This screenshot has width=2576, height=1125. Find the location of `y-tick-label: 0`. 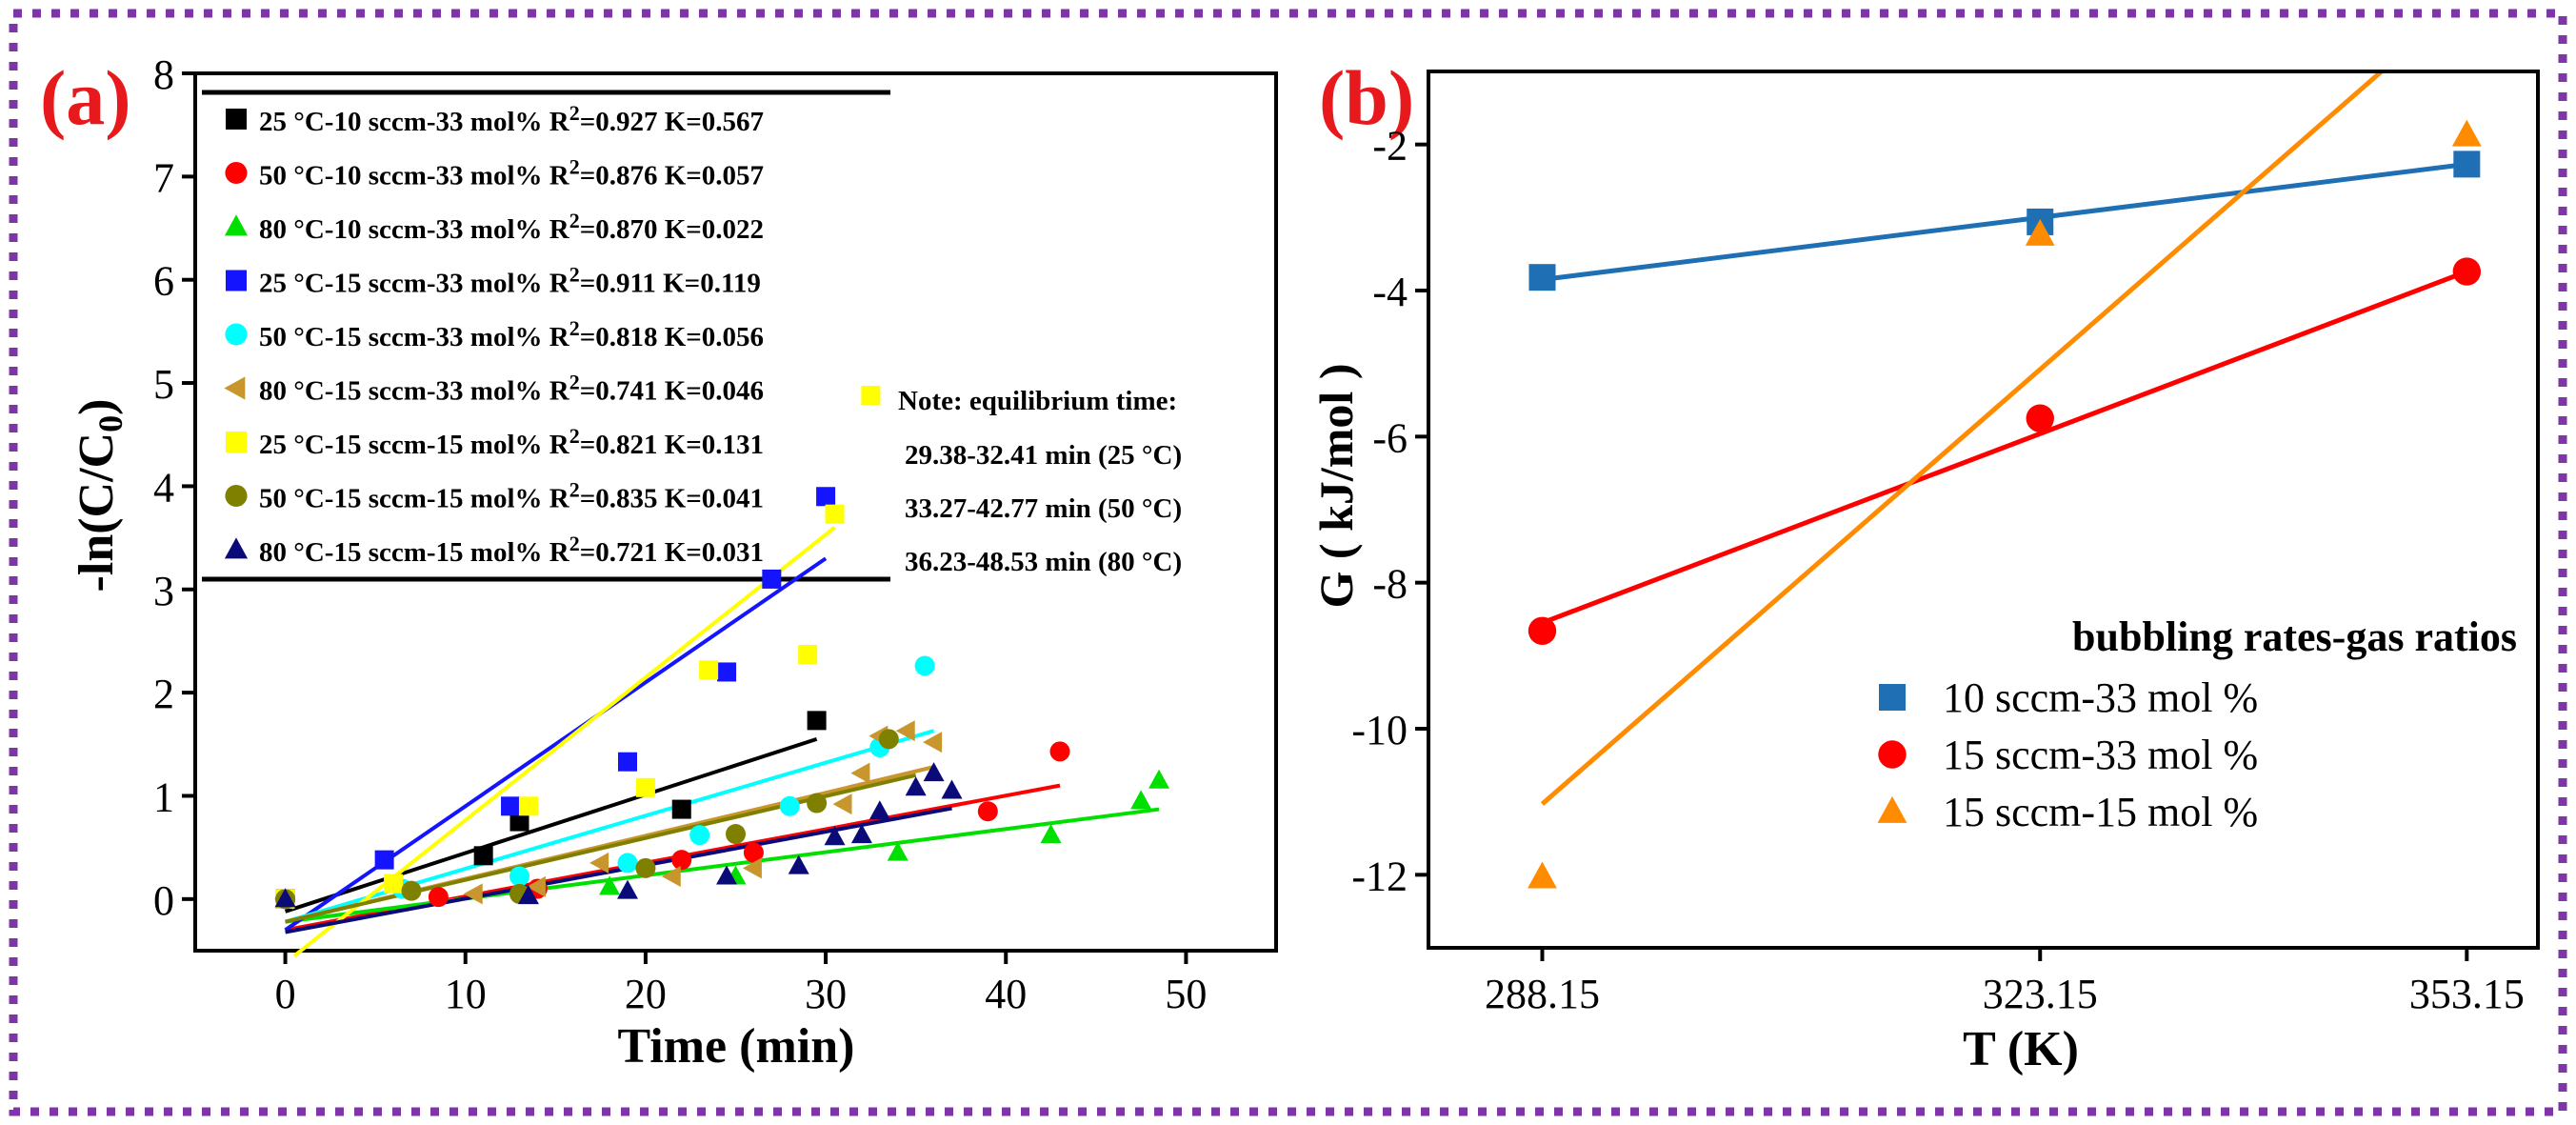

y-tick-label: 0 is located at coordinates (163, 900).